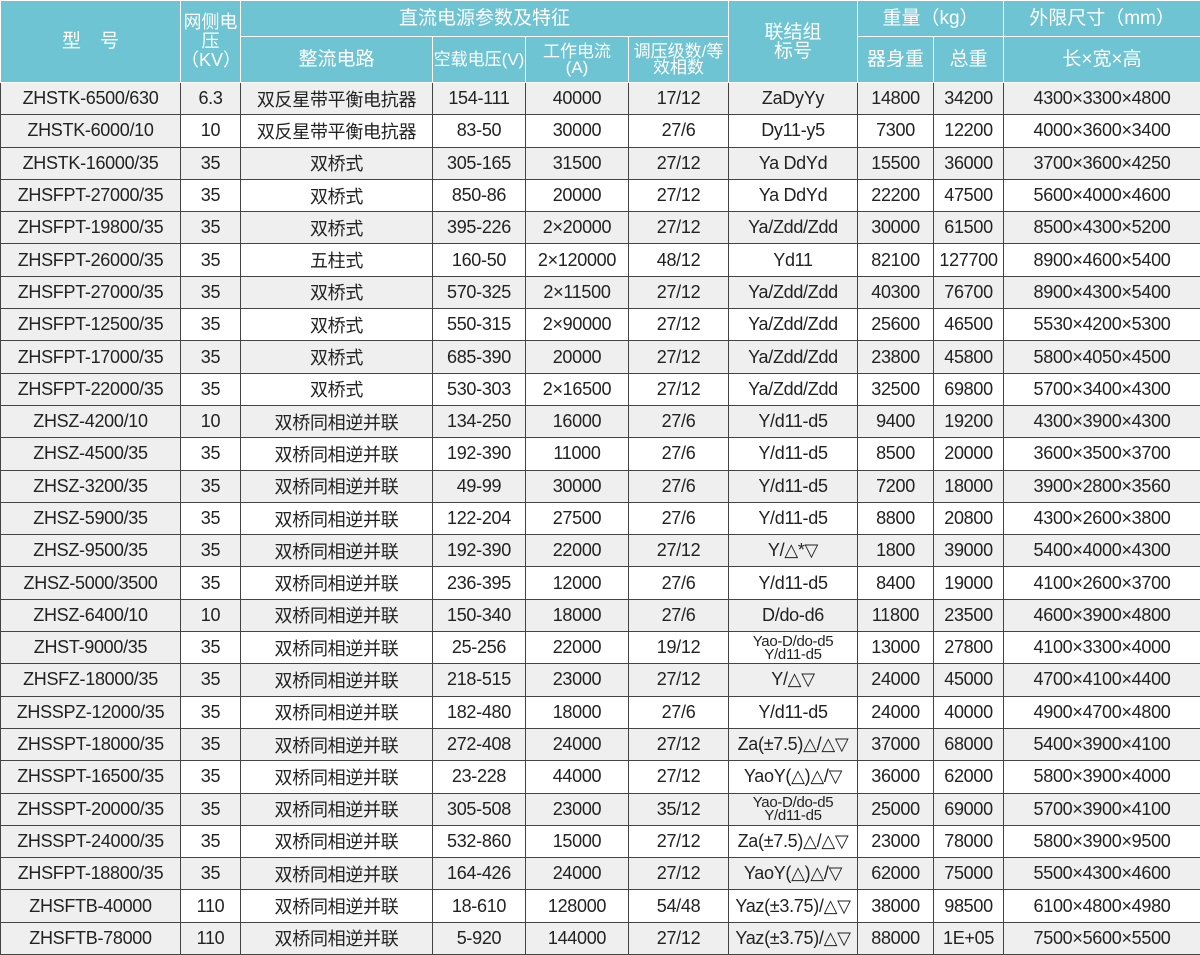  What do you see at coordinates (479, 260) in the screenshot?
I see `cell-no-load-voltage: 160-50` at bounding box center [479, 260].